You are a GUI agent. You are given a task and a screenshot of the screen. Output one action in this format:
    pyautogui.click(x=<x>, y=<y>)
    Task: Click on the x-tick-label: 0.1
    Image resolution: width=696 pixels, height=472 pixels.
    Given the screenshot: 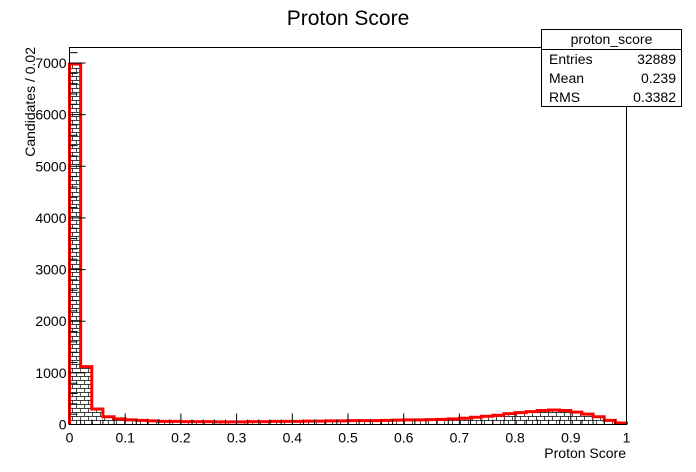 What is the action you would take?
    pyautogui.click(x=125, y=438)
    